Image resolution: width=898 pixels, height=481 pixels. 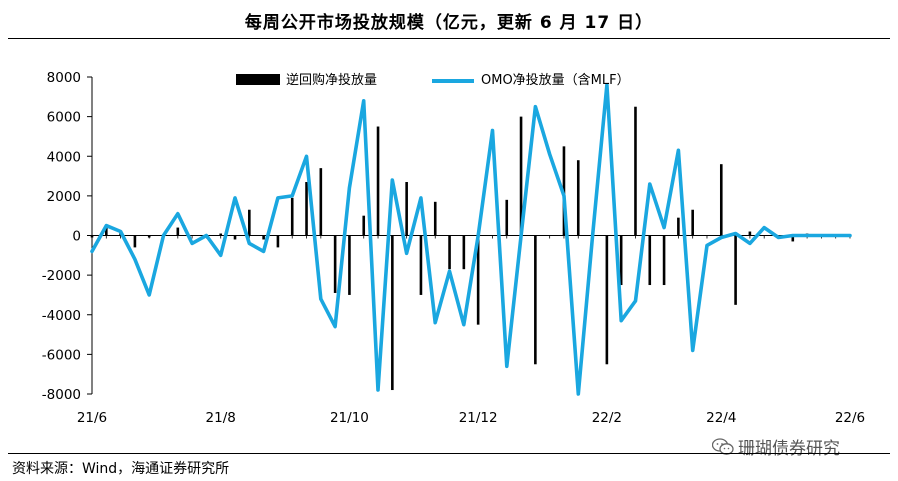 I want to click on x-tick-label: 21/10, so click(x=349, y=418).